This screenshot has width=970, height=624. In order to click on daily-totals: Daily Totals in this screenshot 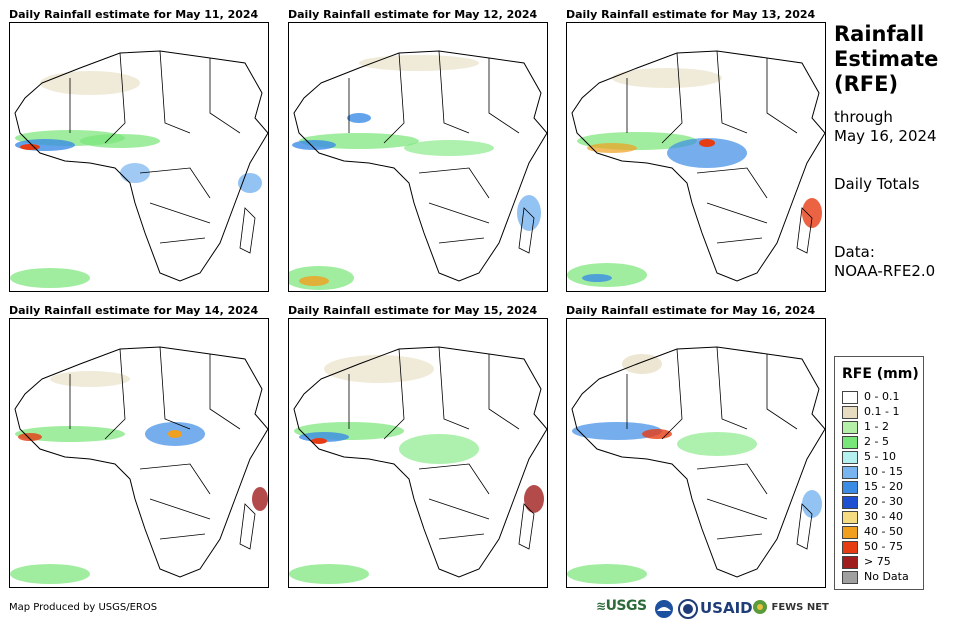, I will do `click(877, 184)`.